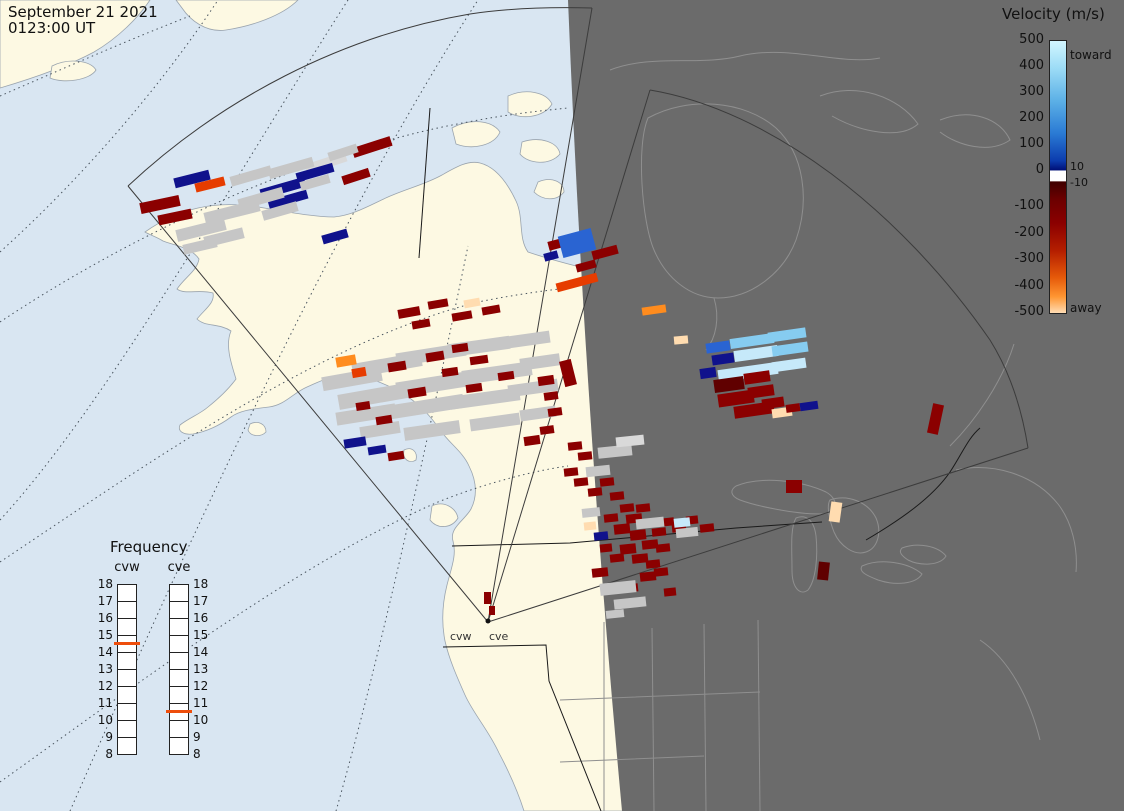 The height and width of the screenshot is (811, 1124). Describe the element at coordinates (1029, 259) in the screenshot. I see `velocity-tick: -300` at that location.